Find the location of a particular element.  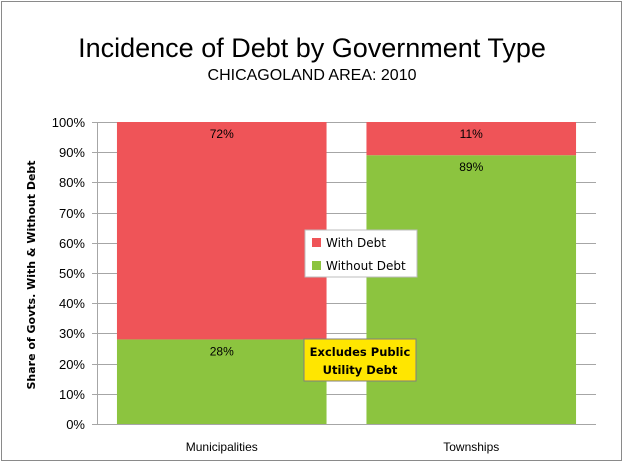

y-tick-label-20: 20% is located at coordinates (72, 364).